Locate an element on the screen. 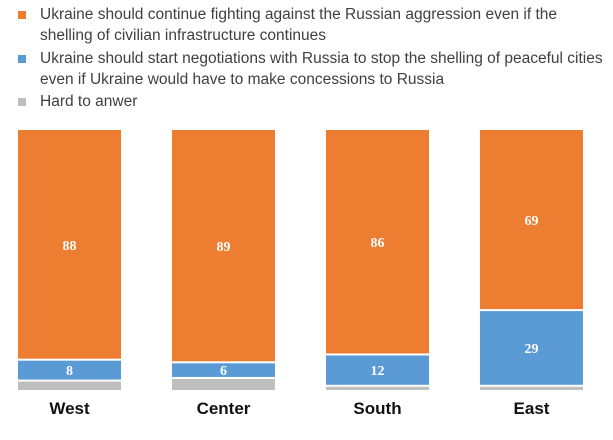  category-label-east: East is located at coordinates (532, 408).